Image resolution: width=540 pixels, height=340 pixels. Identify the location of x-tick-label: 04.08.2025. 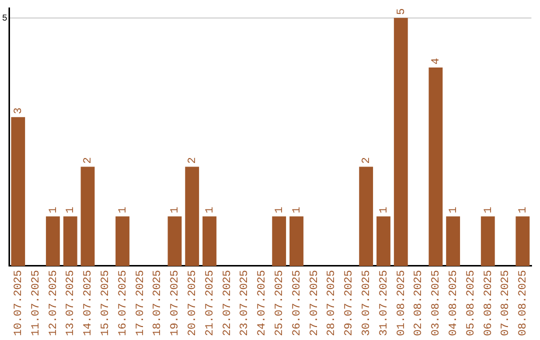
(454, 303).